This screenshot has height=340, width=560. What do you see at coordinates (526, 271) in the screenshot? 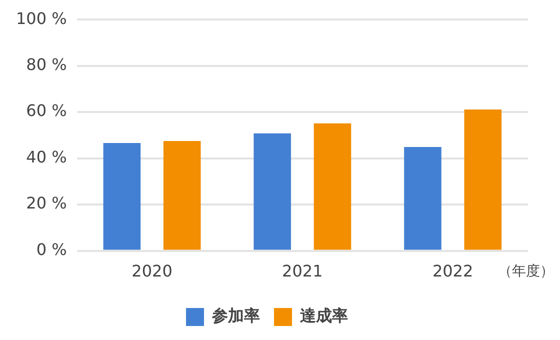
I see `x-axis-title: （年度）` at bounding box center [526, 271].